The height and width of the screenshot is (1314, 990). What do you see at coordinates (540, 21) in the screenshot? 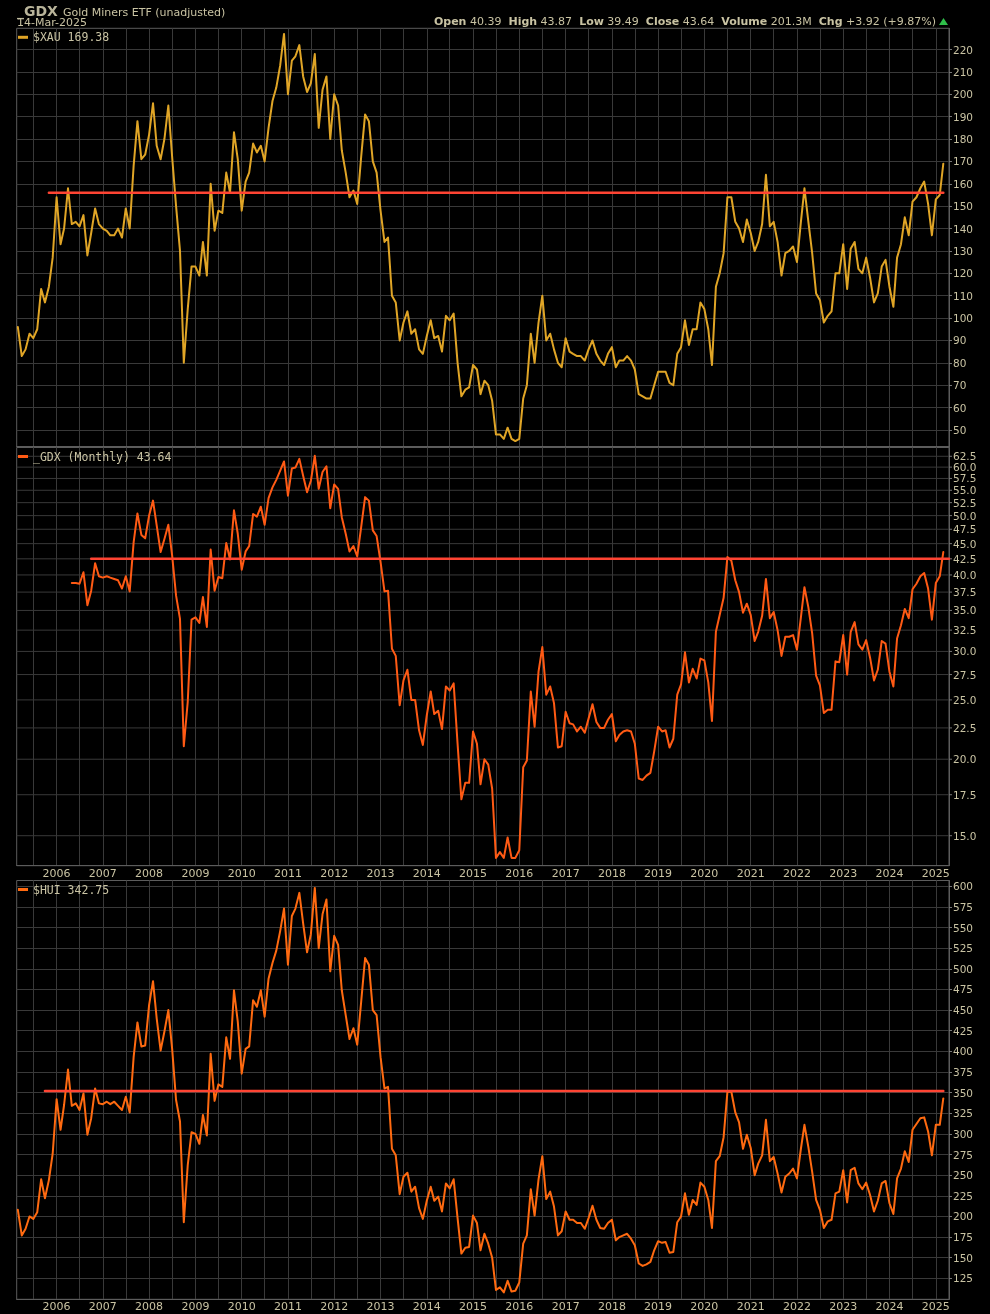
I see `text: High 43.87` at bounding box center [540, 21].